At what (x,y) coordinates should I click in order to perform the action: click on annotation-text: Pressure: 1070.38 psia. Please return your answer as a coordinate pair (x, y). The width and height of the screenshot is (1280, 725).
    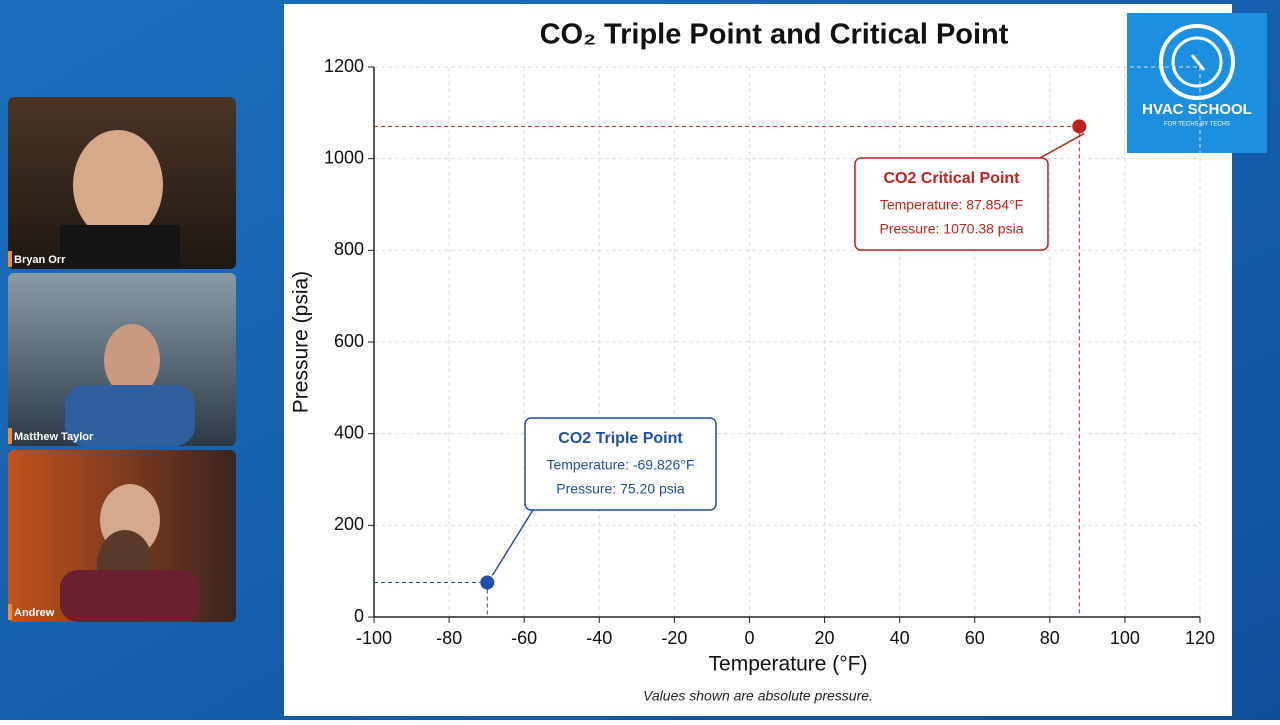
    Looking at the image, I should click on (952, 229).